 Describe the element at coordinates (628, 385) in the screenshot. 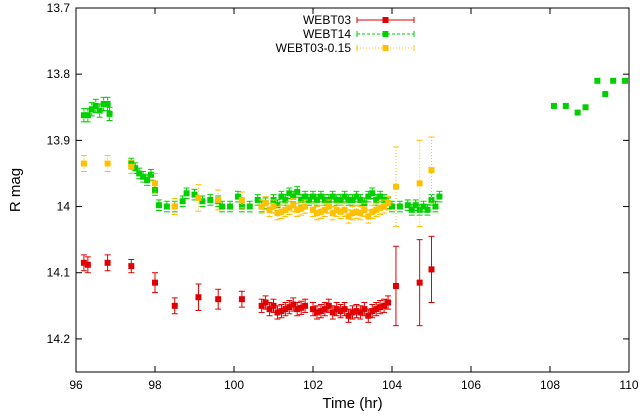

I see `x-tick-label: 110` at that location.